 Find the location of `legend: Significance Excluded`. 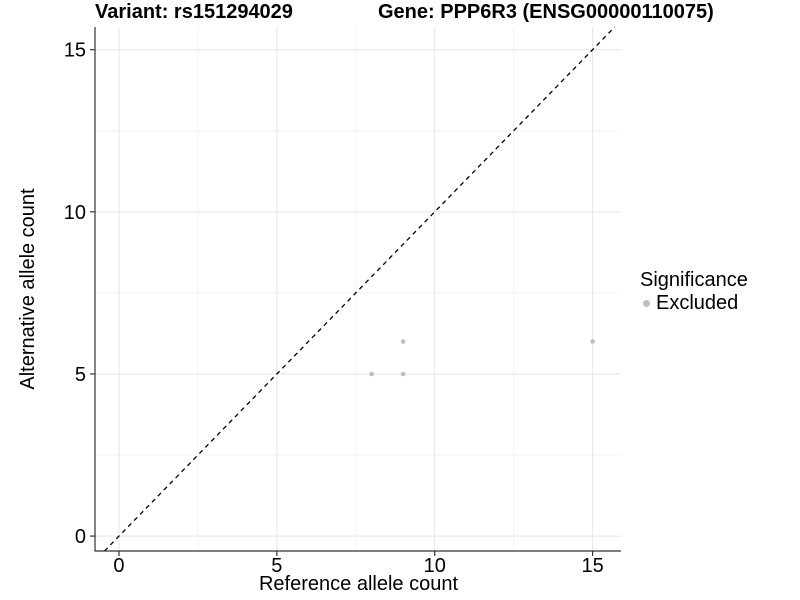

legend: Significance Excluded is located at coordinates (694, 291).